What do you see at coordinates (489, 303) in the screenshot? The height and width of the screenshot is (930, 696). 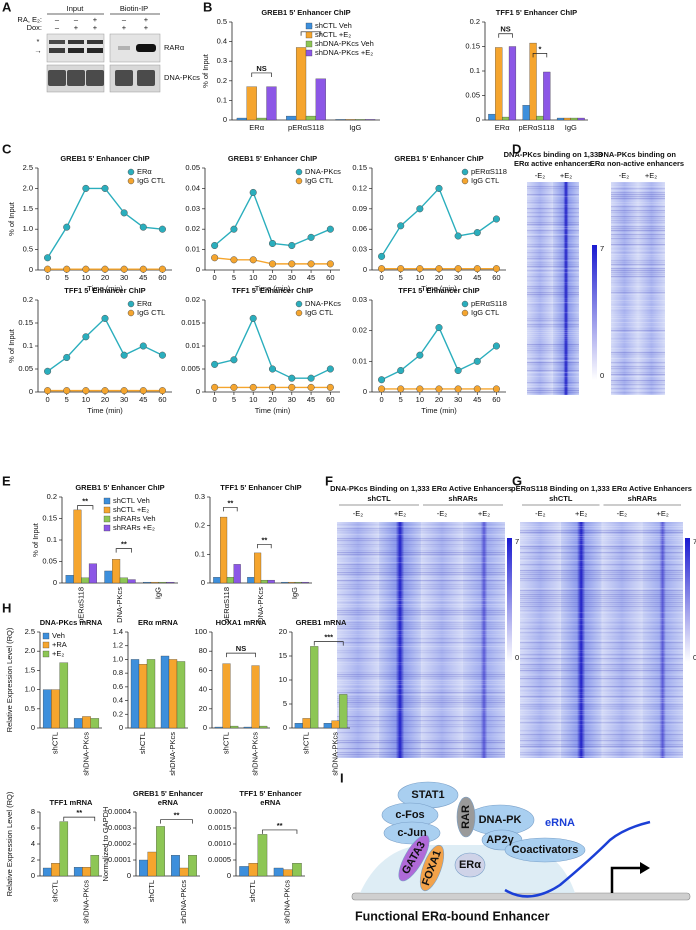 I see `legend-label: pERαS118` at bounding box center [489, 303].